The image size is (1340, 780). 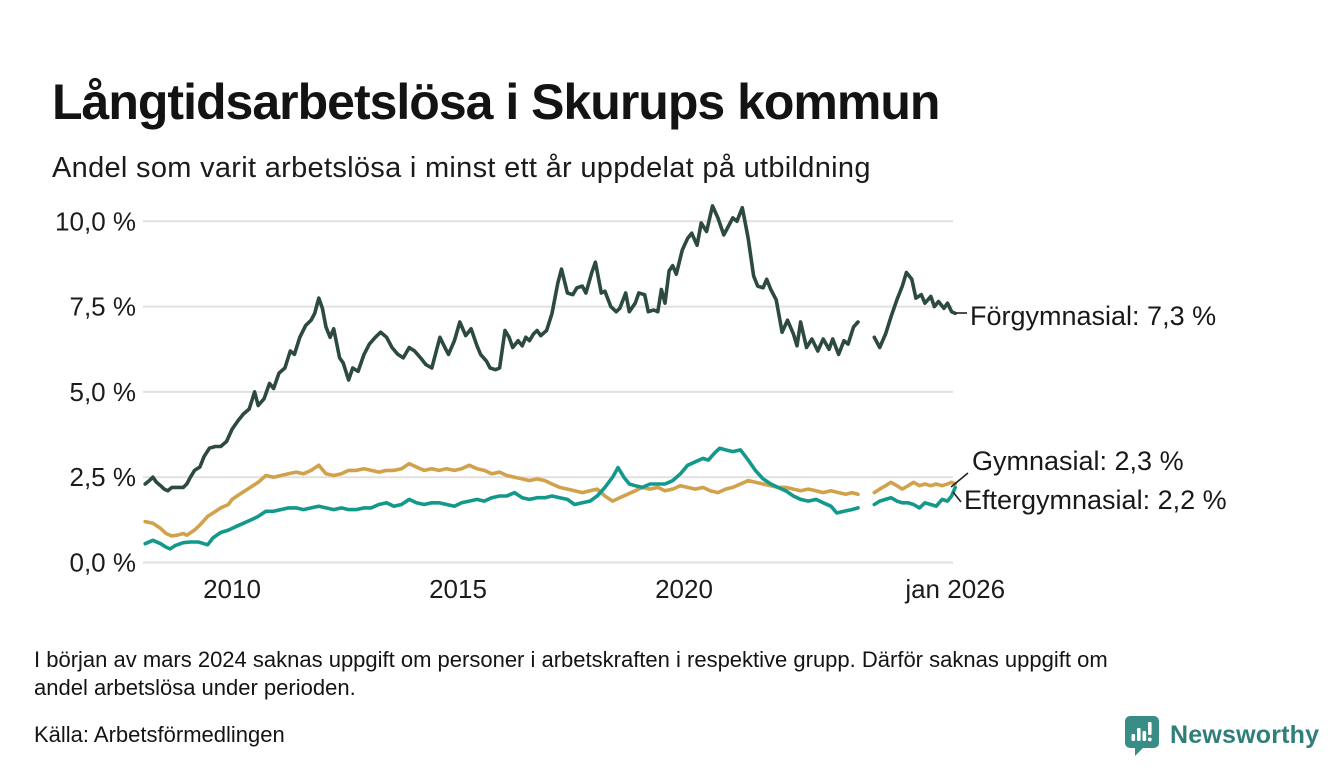 I want to click on series-end-label: Förgymnasial: 7,3 %, so click(x=1093, y=316).